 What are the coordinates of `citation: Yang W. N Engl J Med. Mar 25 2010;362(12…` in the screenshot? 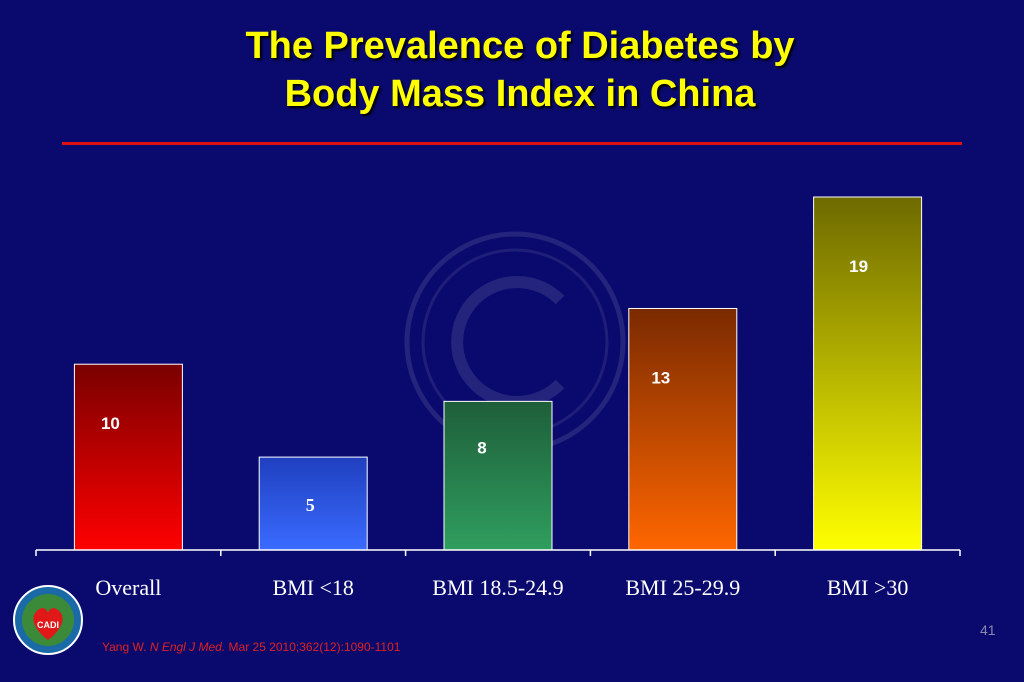 It's located at (251, 647).